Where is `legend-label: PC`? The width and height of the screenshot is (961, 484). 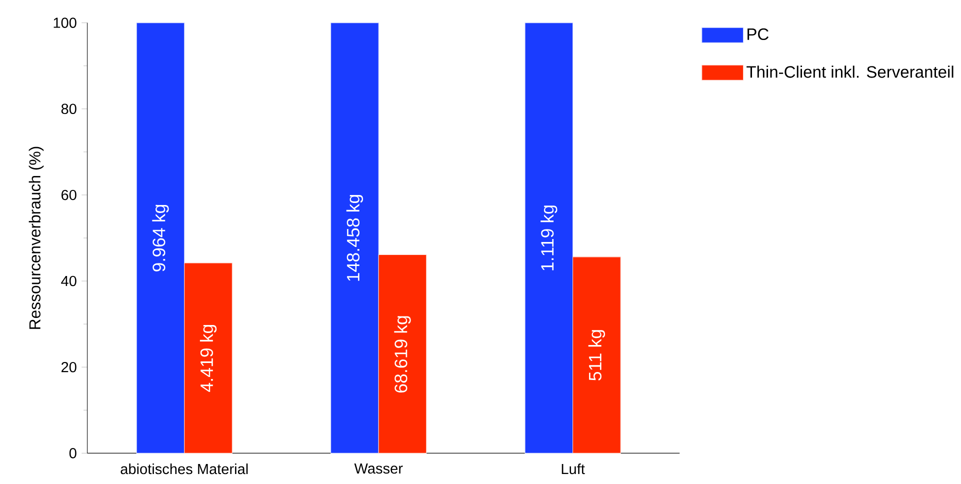
legend-label: PC is located at coordinates (758, 34).